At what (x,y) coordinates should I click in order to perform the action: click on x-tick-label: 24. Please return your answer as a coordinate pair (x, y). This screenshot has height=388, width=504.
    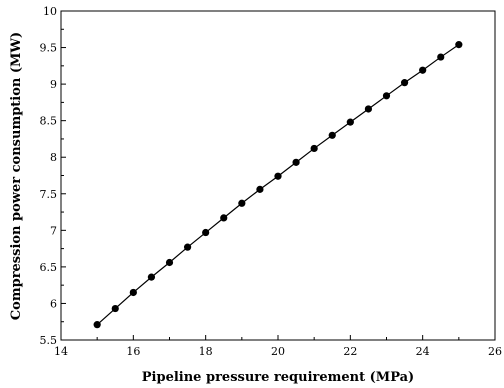
    Looking at the image, I should click on (423, 351).